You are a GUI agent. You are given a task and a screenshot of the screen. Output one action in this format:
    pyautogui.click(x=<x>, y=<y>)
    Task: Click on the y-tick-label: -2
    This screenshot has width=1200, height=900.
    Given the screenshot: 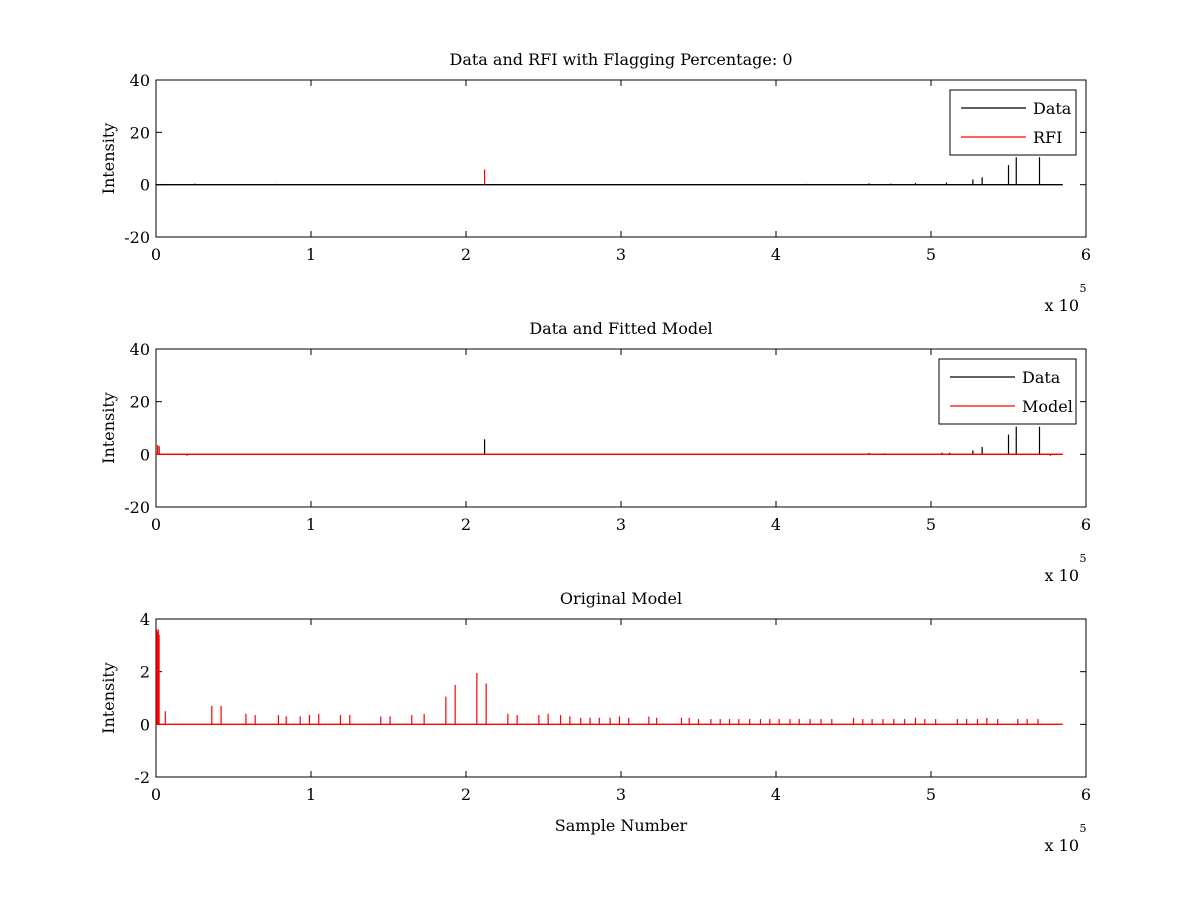 What is the action you would take?
    pyautogui.click(x=142, y=777)
    